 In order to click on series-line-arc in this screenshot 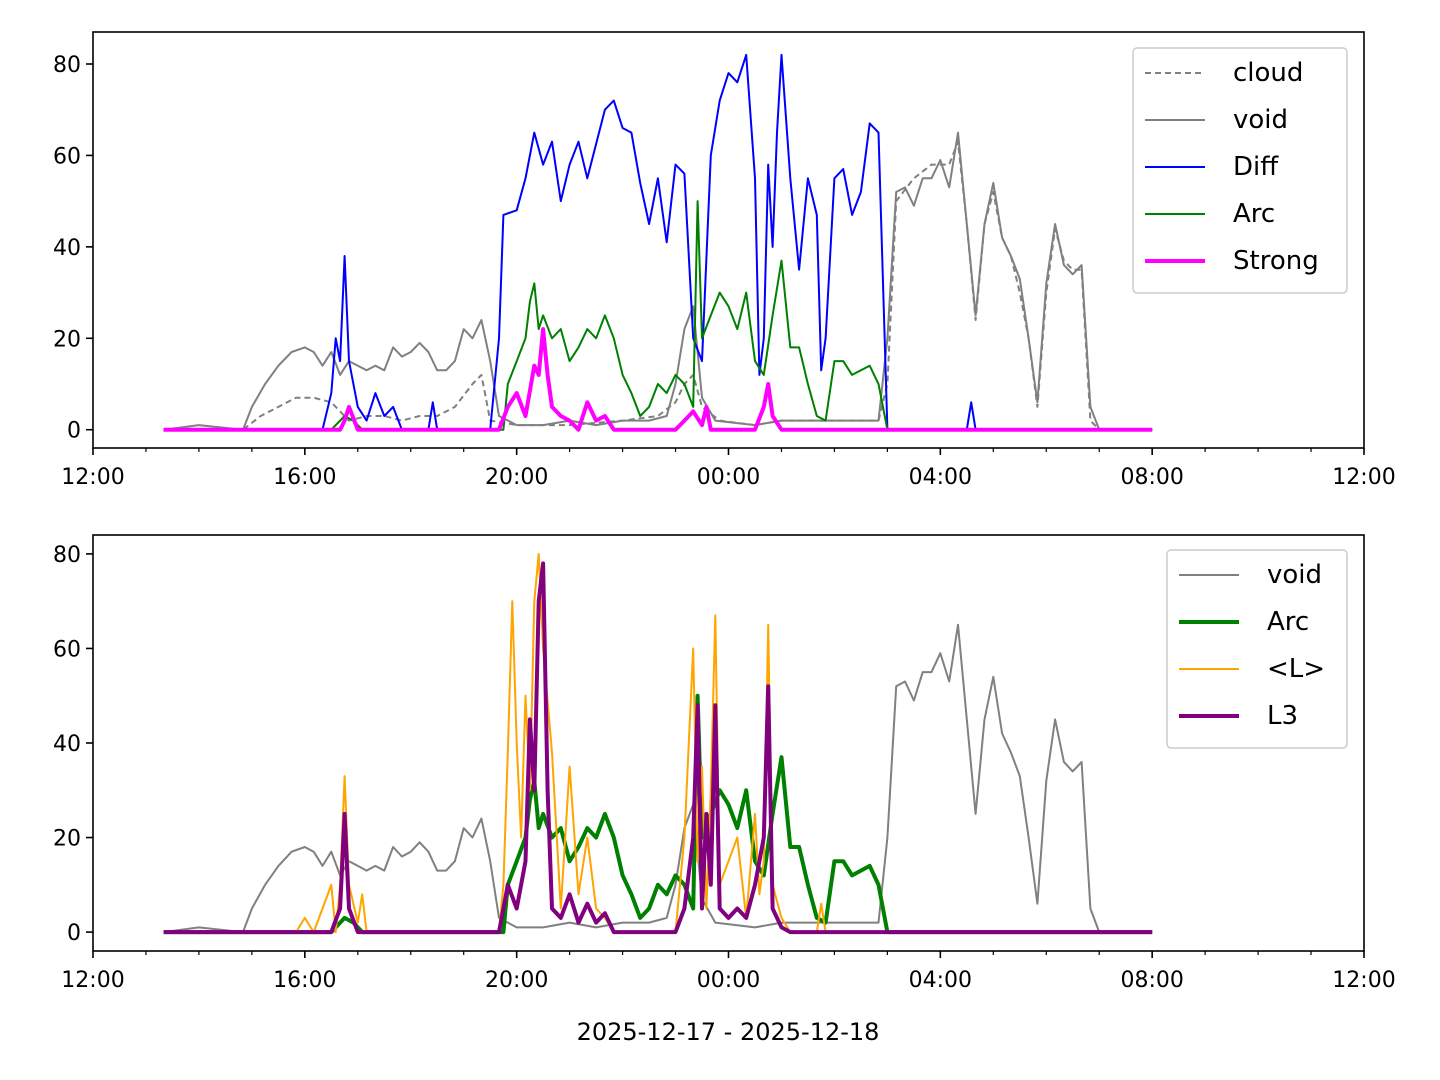, I will do `click(658, 315)`.